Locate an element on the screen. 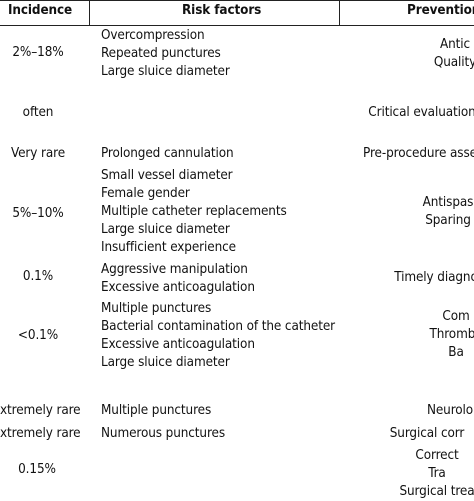 Image resolution: width=474 pixels, height=501 pixels. risk-factor-item: Overcompression is located at coordinates (153, 35).